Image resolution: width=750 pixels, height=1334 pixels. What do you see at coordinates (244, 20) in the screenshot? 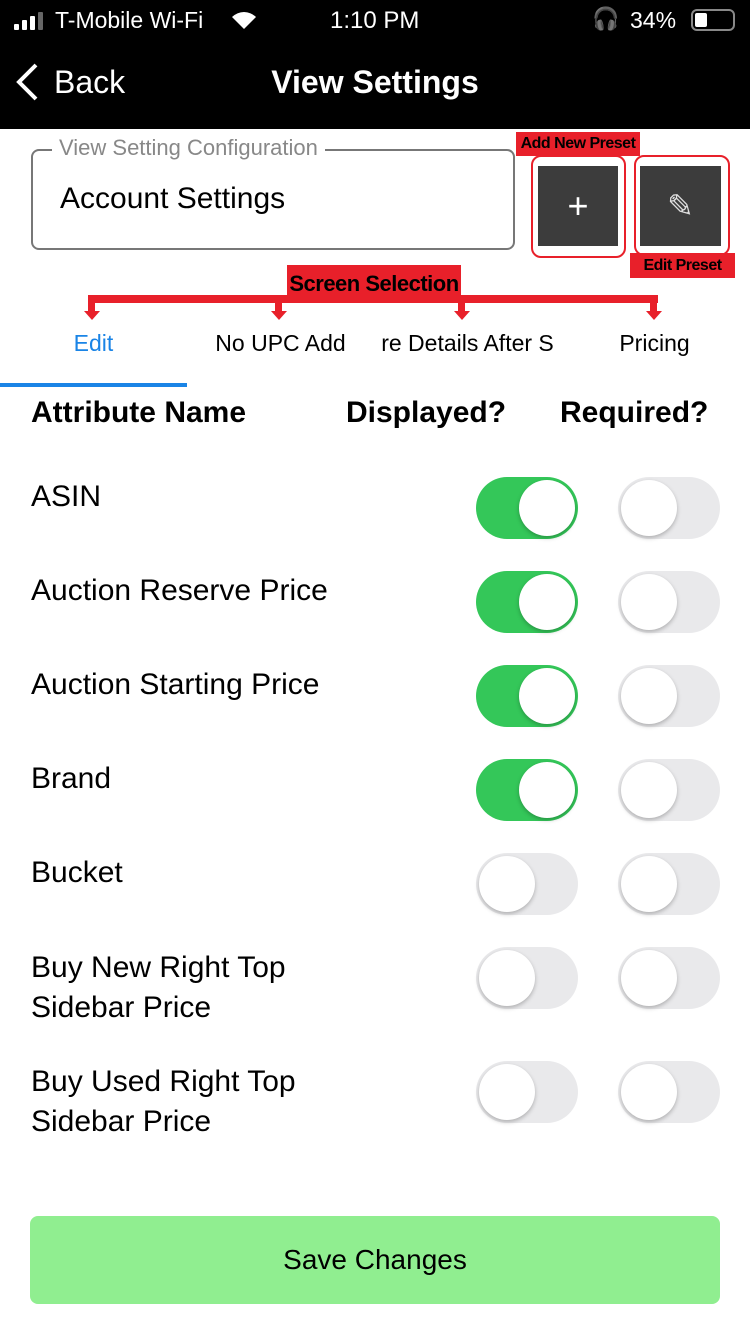
I see `wifi-icon` at bounding box center [244, 20].